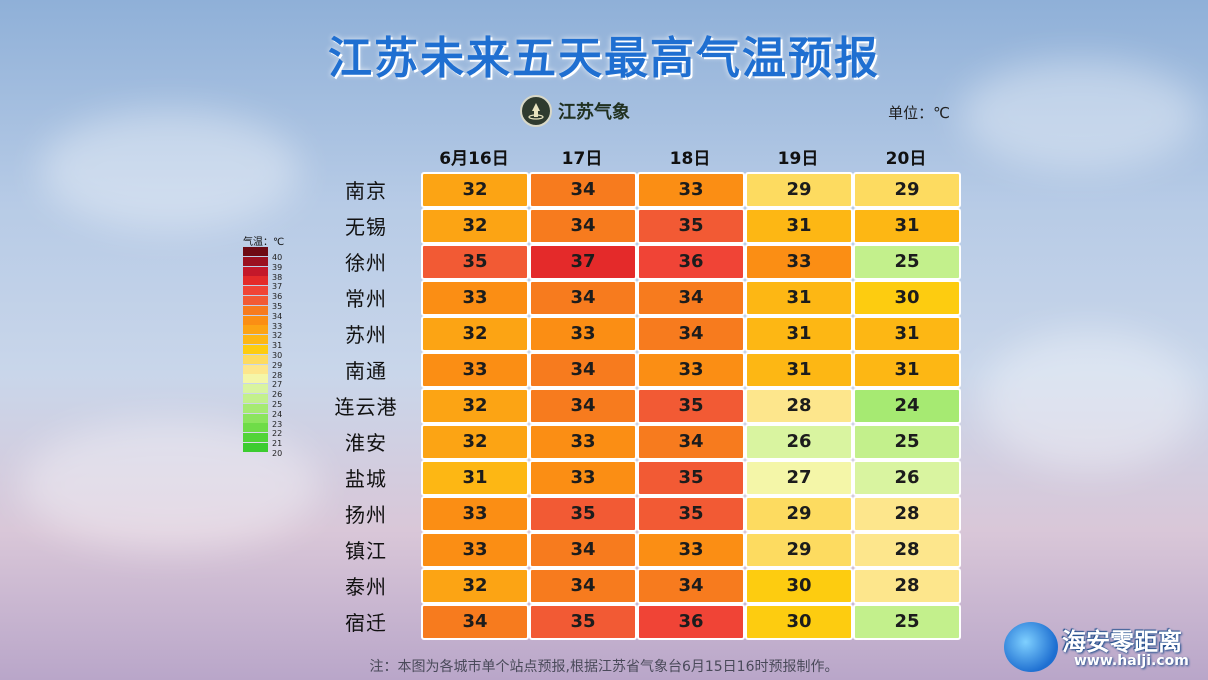  I want to click on footnote: 注：本图为各城市单个站点预报,根据江苏省气象台6月15日16时预报制作。, so click(604, 667).